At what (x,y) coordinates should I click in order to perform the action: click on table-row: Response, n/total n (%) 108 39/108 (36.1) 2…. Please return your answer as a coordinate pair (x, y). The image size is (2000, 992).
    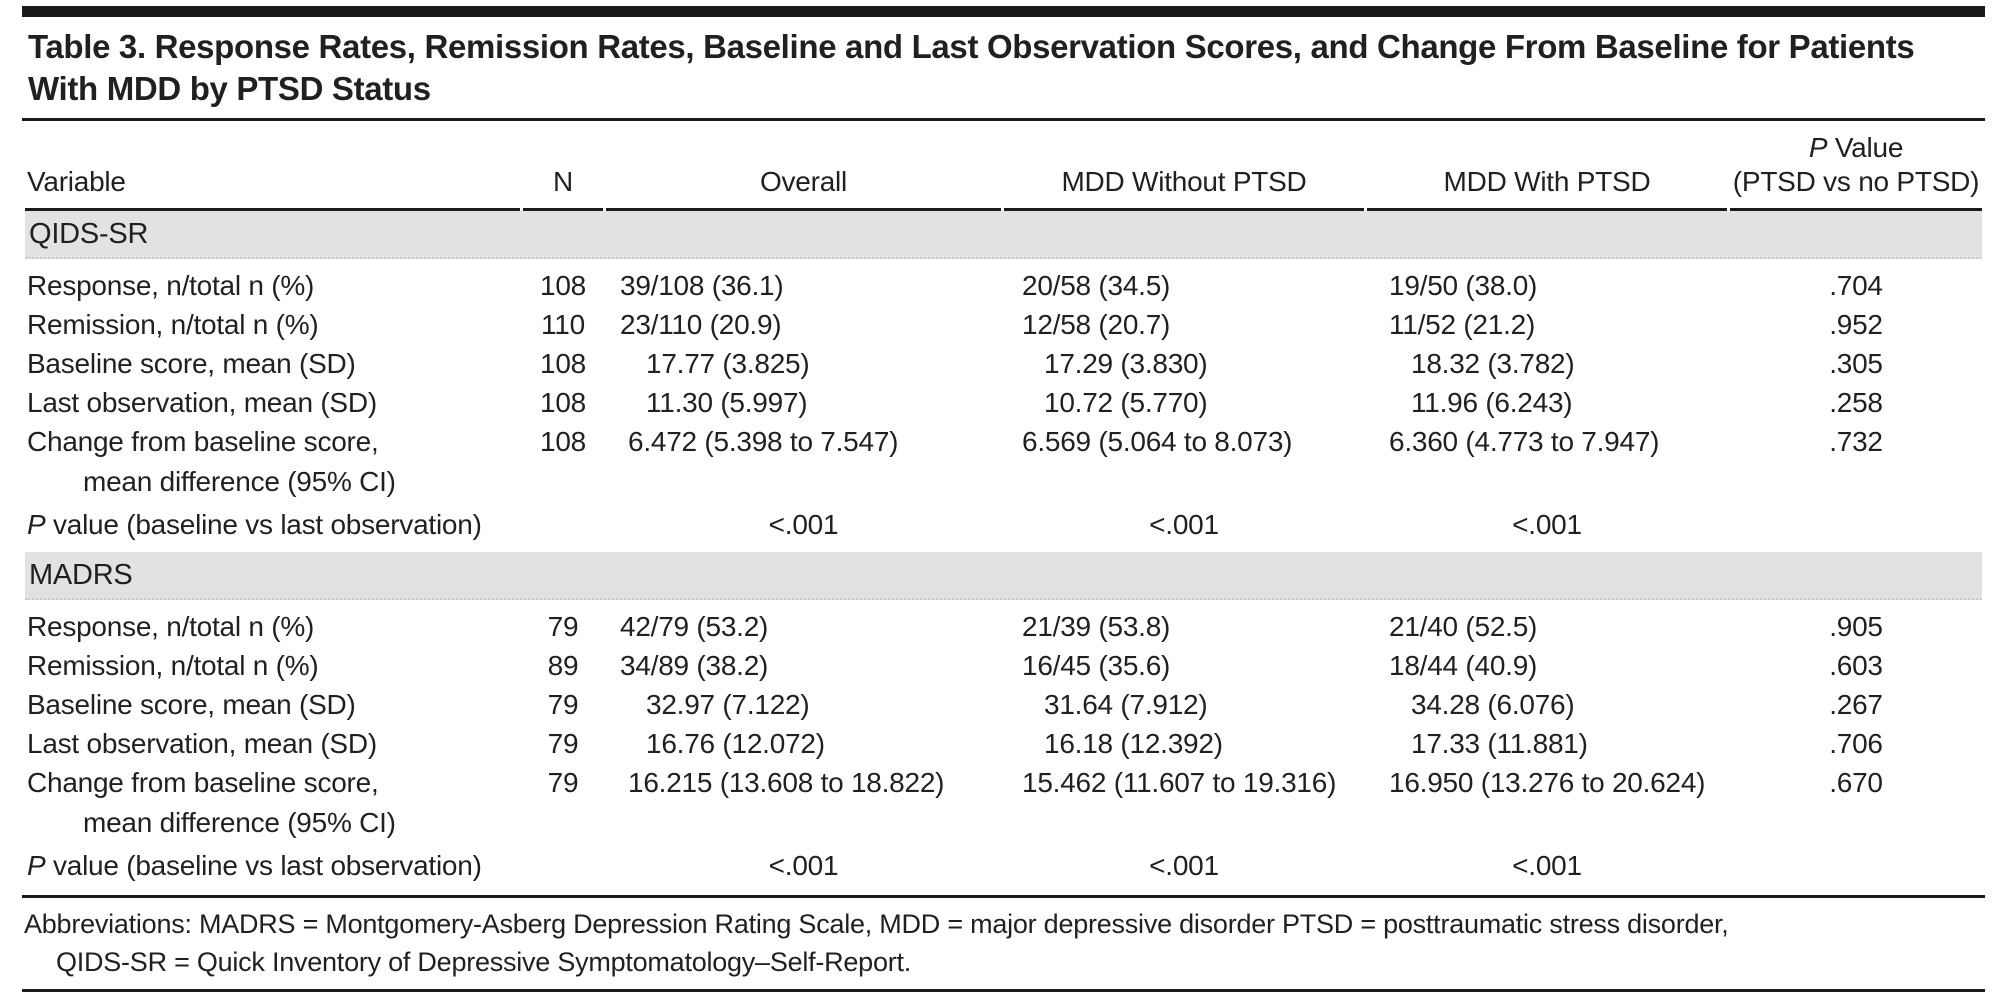
    Looking at the image, I should click on (1003, 282).